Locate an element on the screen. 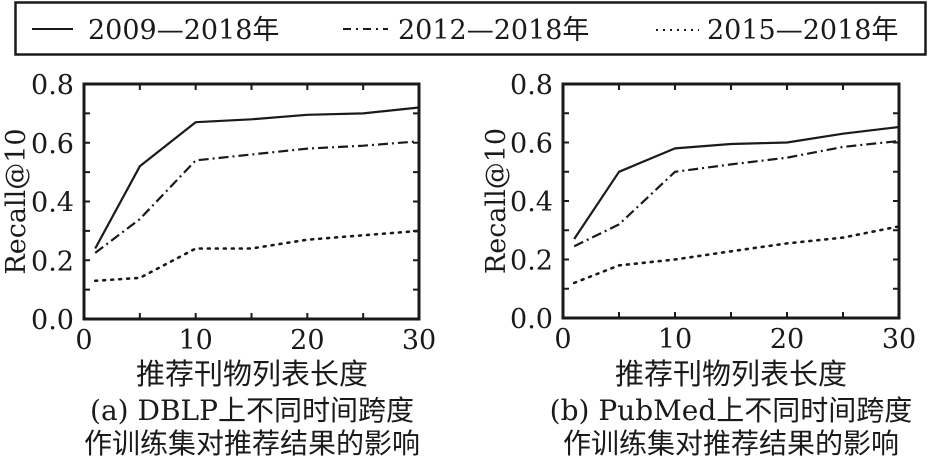 The height and width of the screenshot is (463, 930). caption-line-1: (a) DBLP上不同时间跨度 is located at coordinates (252, 410).